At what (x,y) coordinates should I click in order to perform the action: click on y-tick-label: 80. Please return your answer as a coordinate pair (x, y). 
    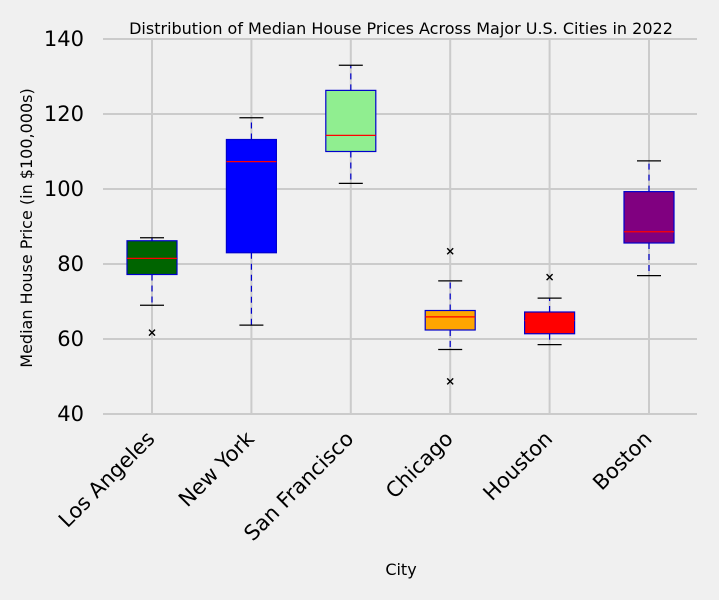
    Looking at the image, I should click on (70, 264).